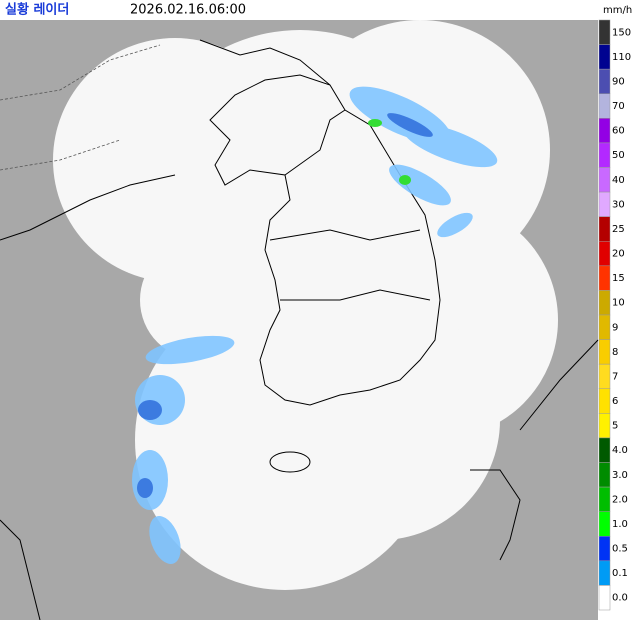 The width and height of the screenshot is (635, 620). I want to click on legend-label: 30, so click(618, 204).